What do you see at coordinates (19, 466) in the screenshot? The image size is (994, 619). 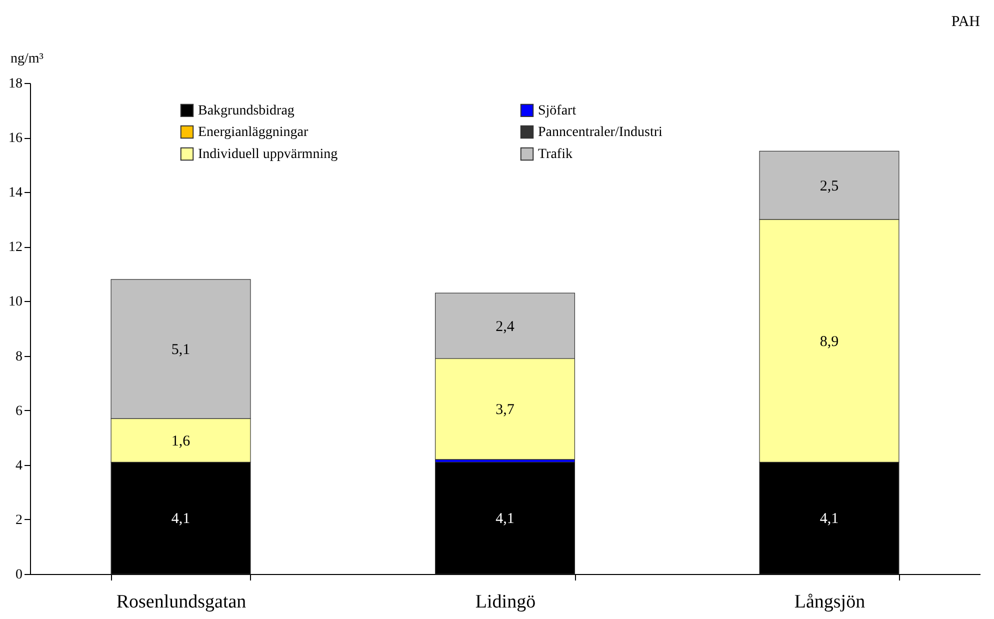 I see `y-tick-label: 4` at bounding box center [19, 466].